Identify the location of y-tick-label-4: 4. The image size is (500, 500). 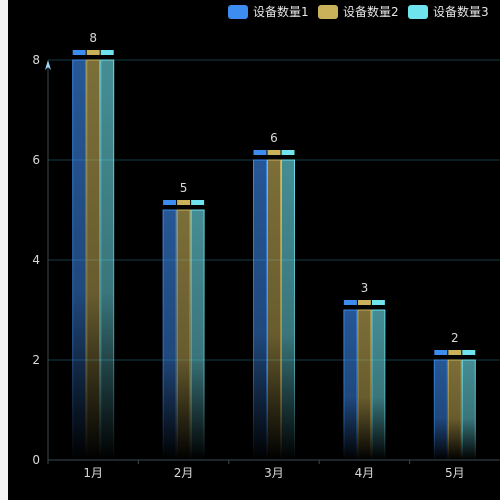
(36, 260).